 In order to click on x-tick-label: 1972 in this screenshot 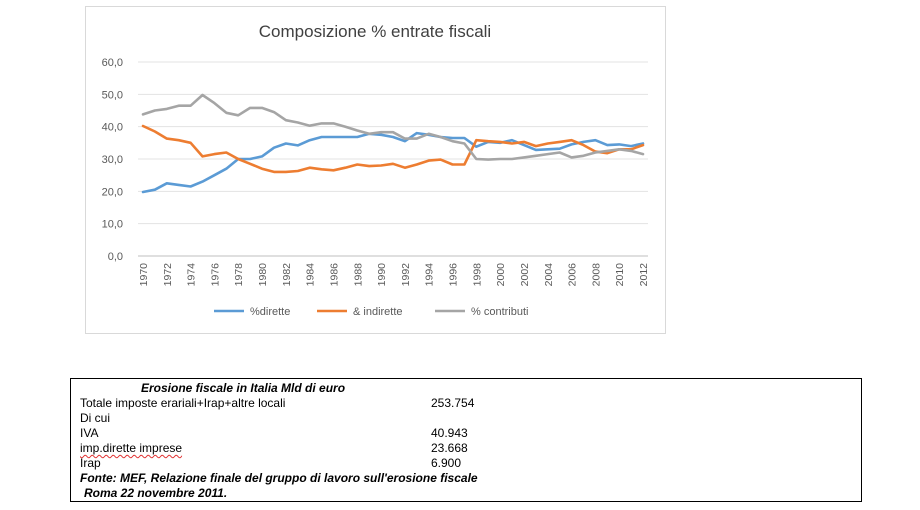, I will do `click(168, 275)`.